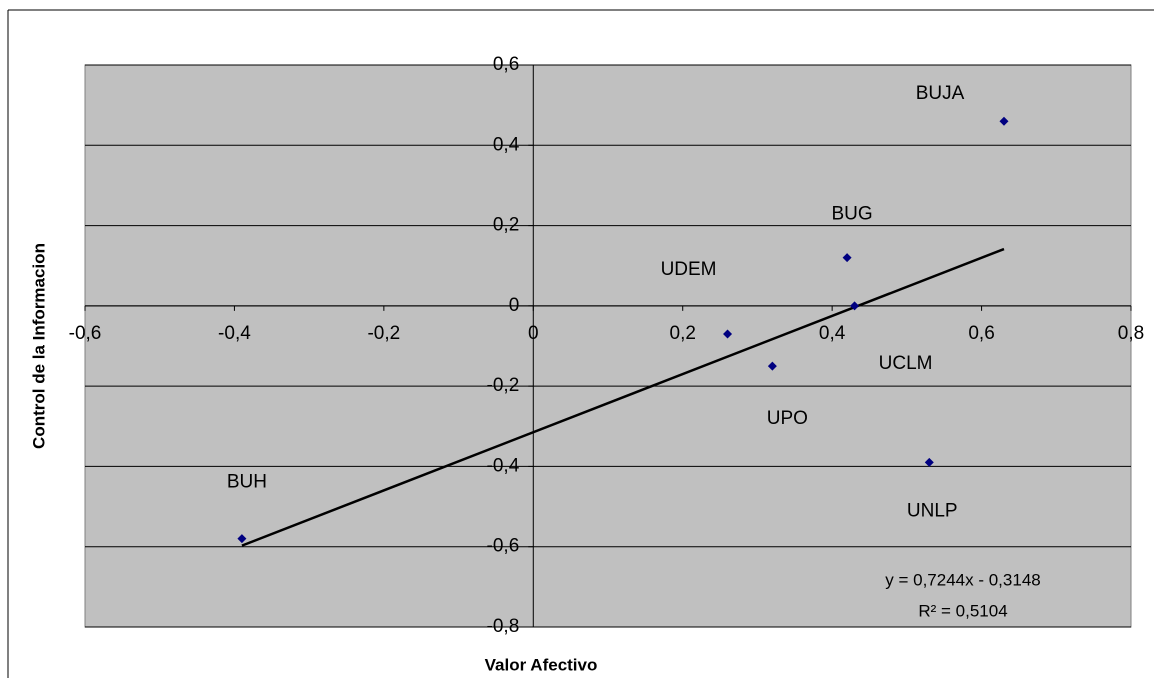  What do you see at coordinates (506, 144) in the screenshot?
I see `y-tick-label: 0,4` at bounding box center [506, 144].